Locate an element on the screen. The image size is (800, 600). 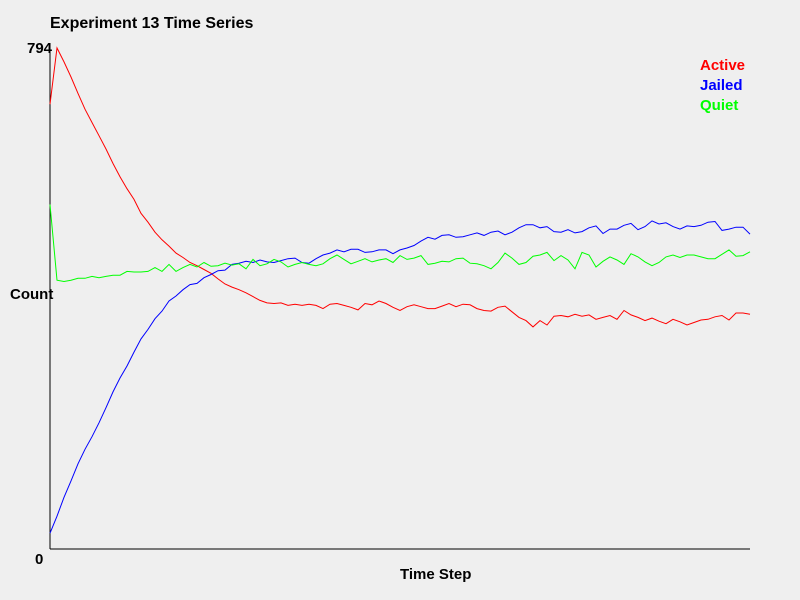
chart-title: Experiment 13 Time Series is located at coordinates (152, 23).